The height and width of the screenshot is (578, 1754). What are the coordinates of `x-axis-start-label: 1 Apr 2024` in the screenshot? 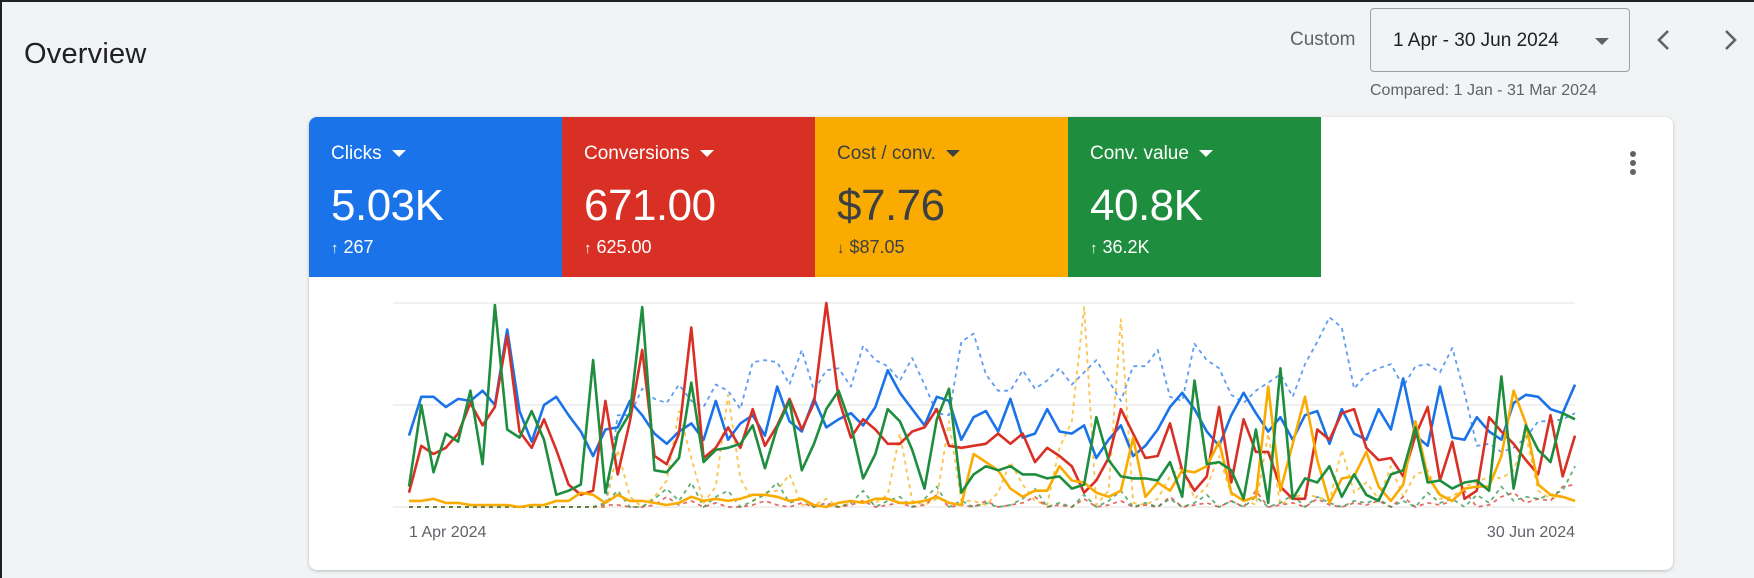 It's located at (448, 532).